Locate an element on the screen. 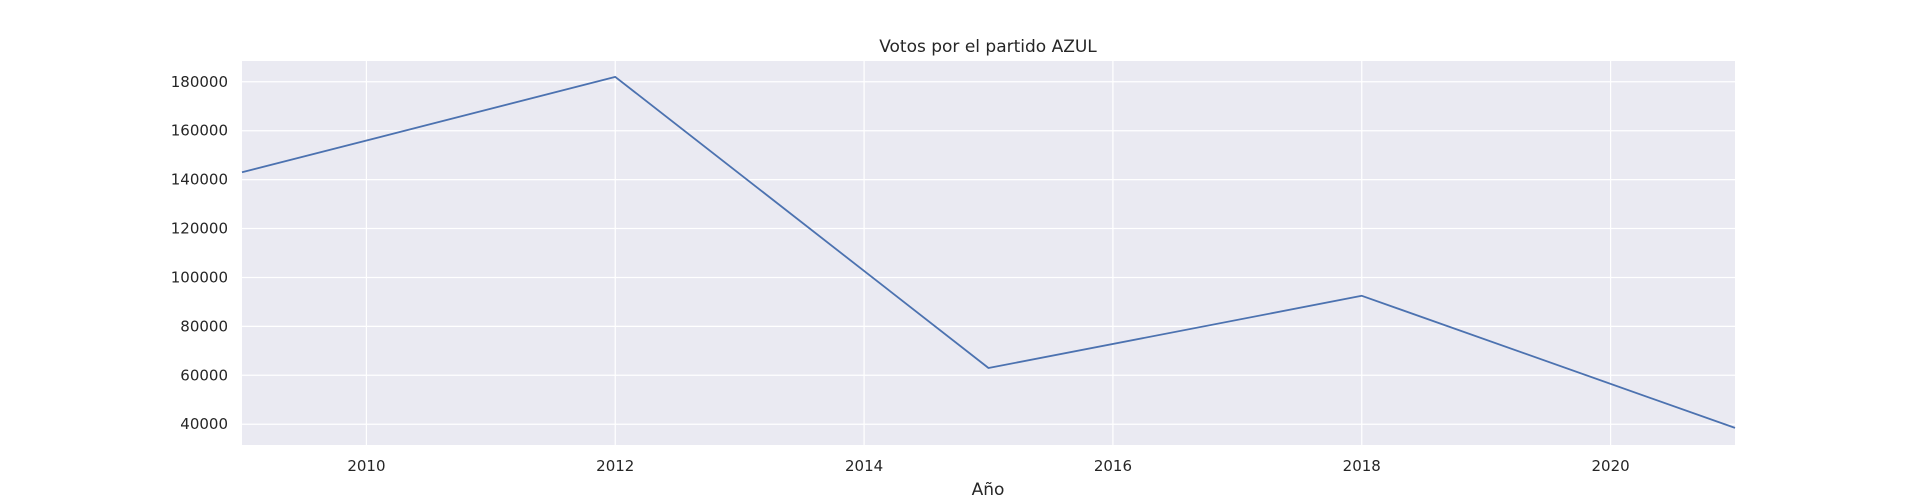 The image size is (1920, 500). x-tick-label: 2020 is located at coordinates (1610, 466).